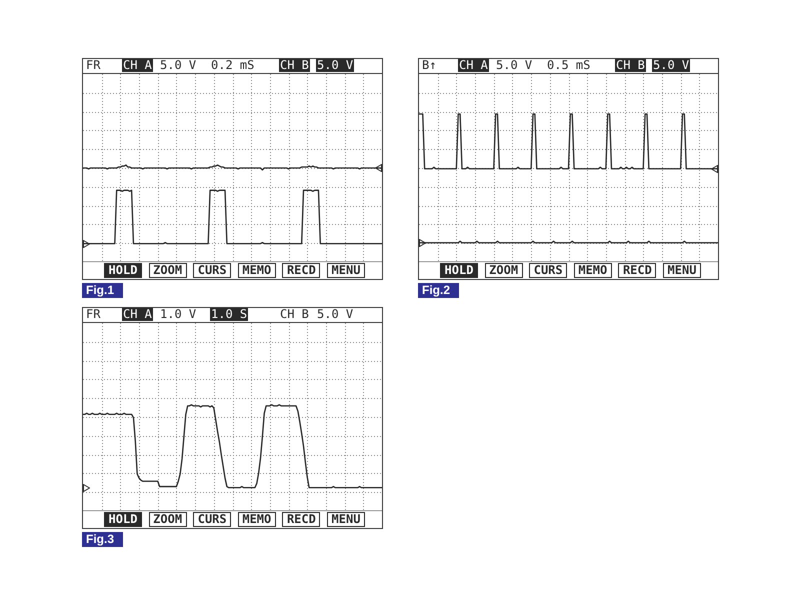 The image size is (800, 600). What do you see at coordinates (100, 290) in the screenshot?
I see `text: Fig.1` at bounding box center [100, 290].